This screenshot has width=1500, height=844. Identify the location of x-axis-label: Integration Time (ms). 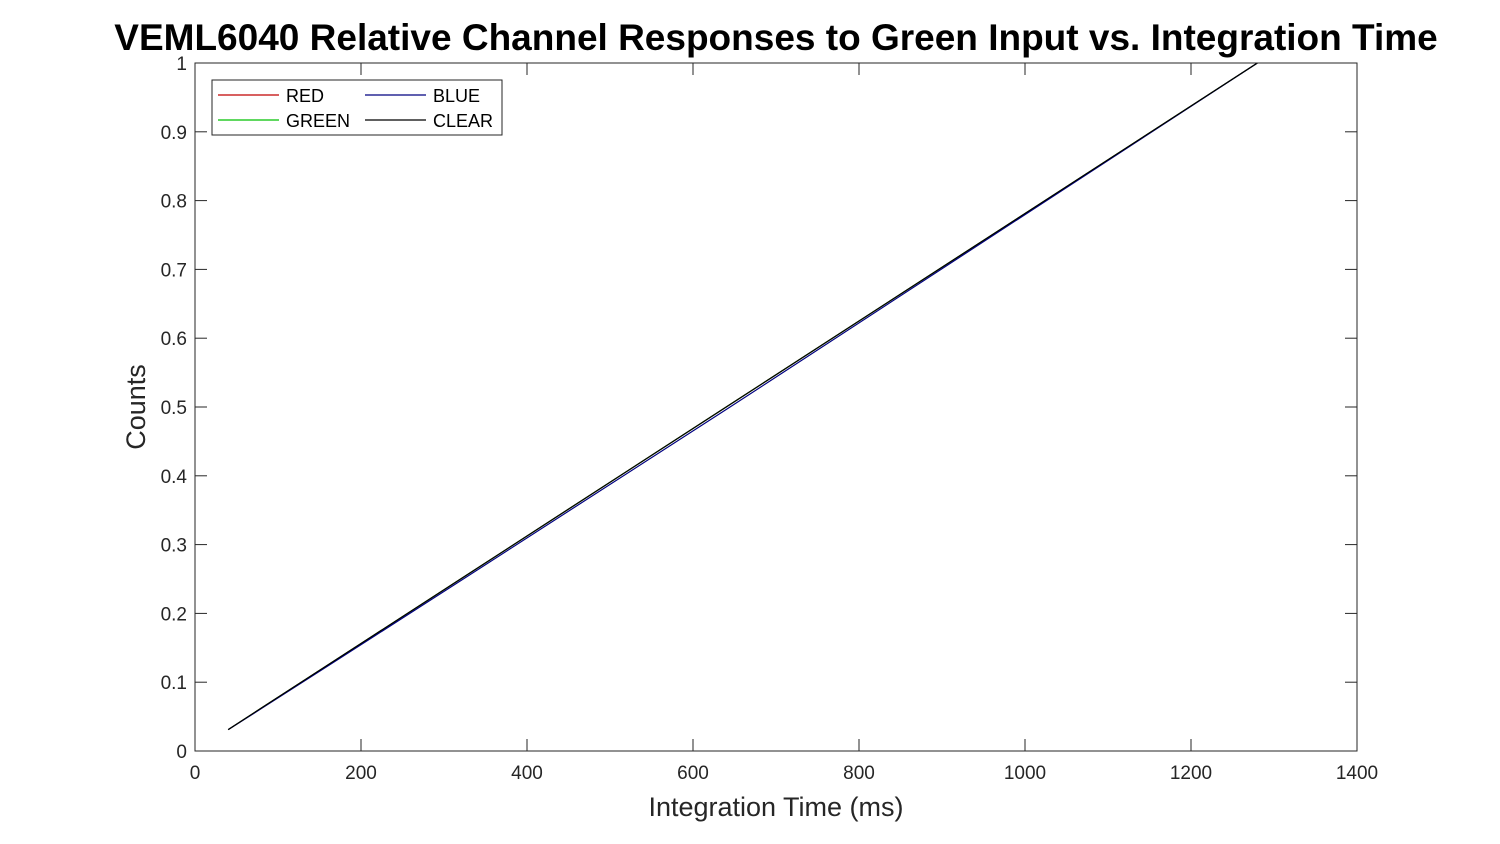
(775, 807).